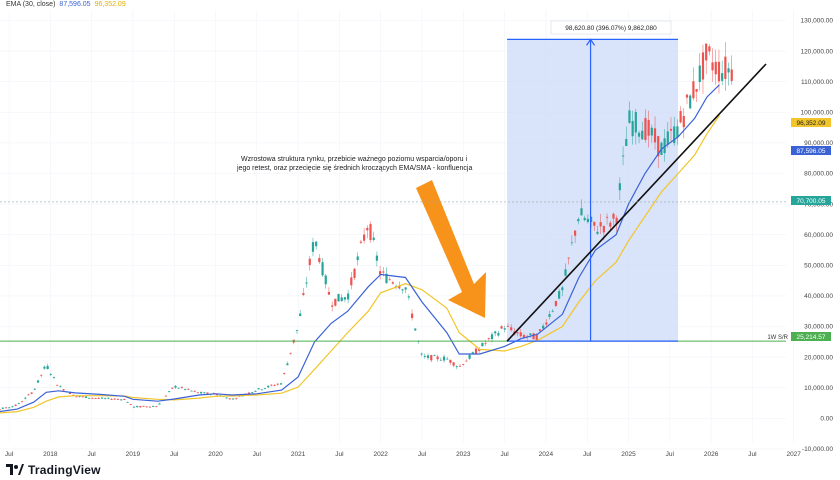 The image size is (840, 480). What do you see at coordinates (68, 4) in the screenshot?
I see `indicator-legend: EMA (30, close) 87,596.05 96,352.09` at bounding box center [68, 4].